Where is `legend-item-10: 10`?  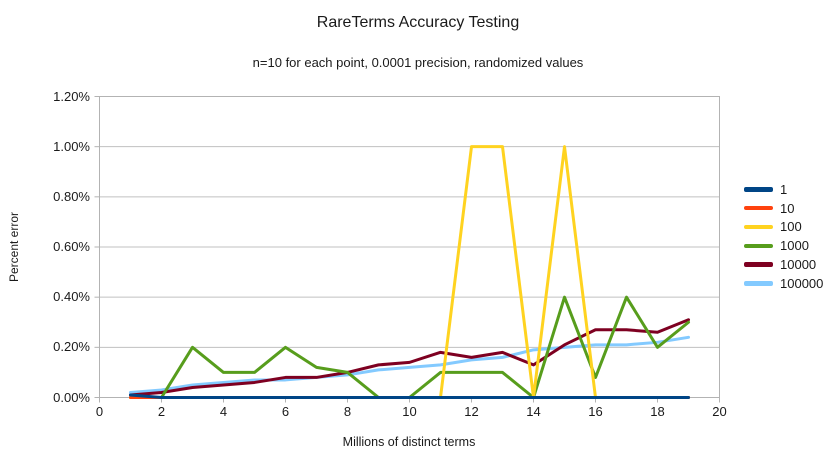
legend-item-10: 10 is located at coordinates (783, 208).